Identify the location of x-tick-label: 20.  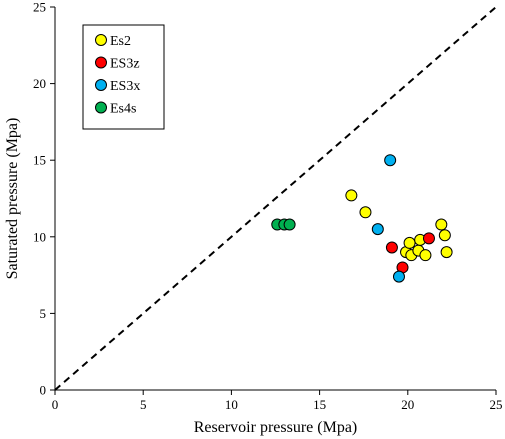
(407, 404).